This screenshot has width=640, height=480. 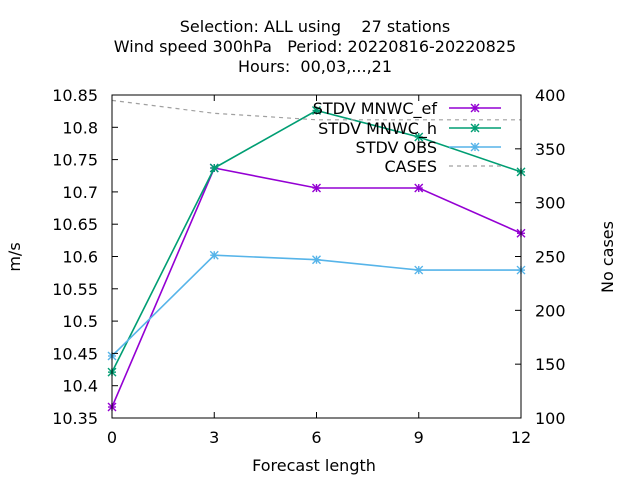 What do you see at coordinates (315, 66) in the screenshot?
I see `chart-title-line-3: Hours: 00,03,...,21` at bounding box center [315, 66].